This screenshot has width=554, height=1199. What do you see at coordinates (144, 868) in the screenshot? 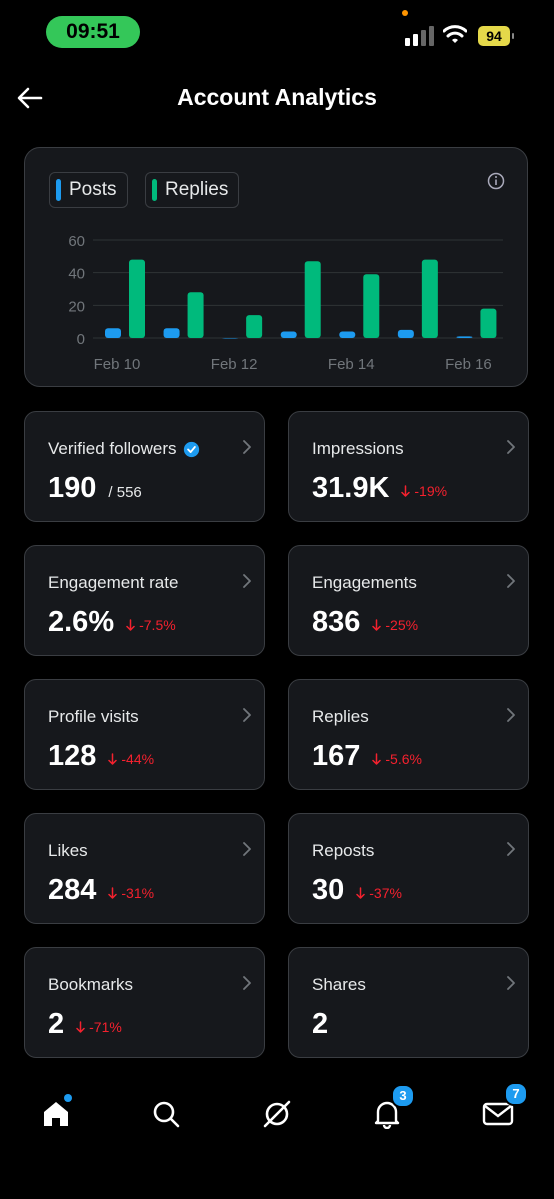
I see `stat-card: Likes 284 -31%` at bounding box center [144, 868].